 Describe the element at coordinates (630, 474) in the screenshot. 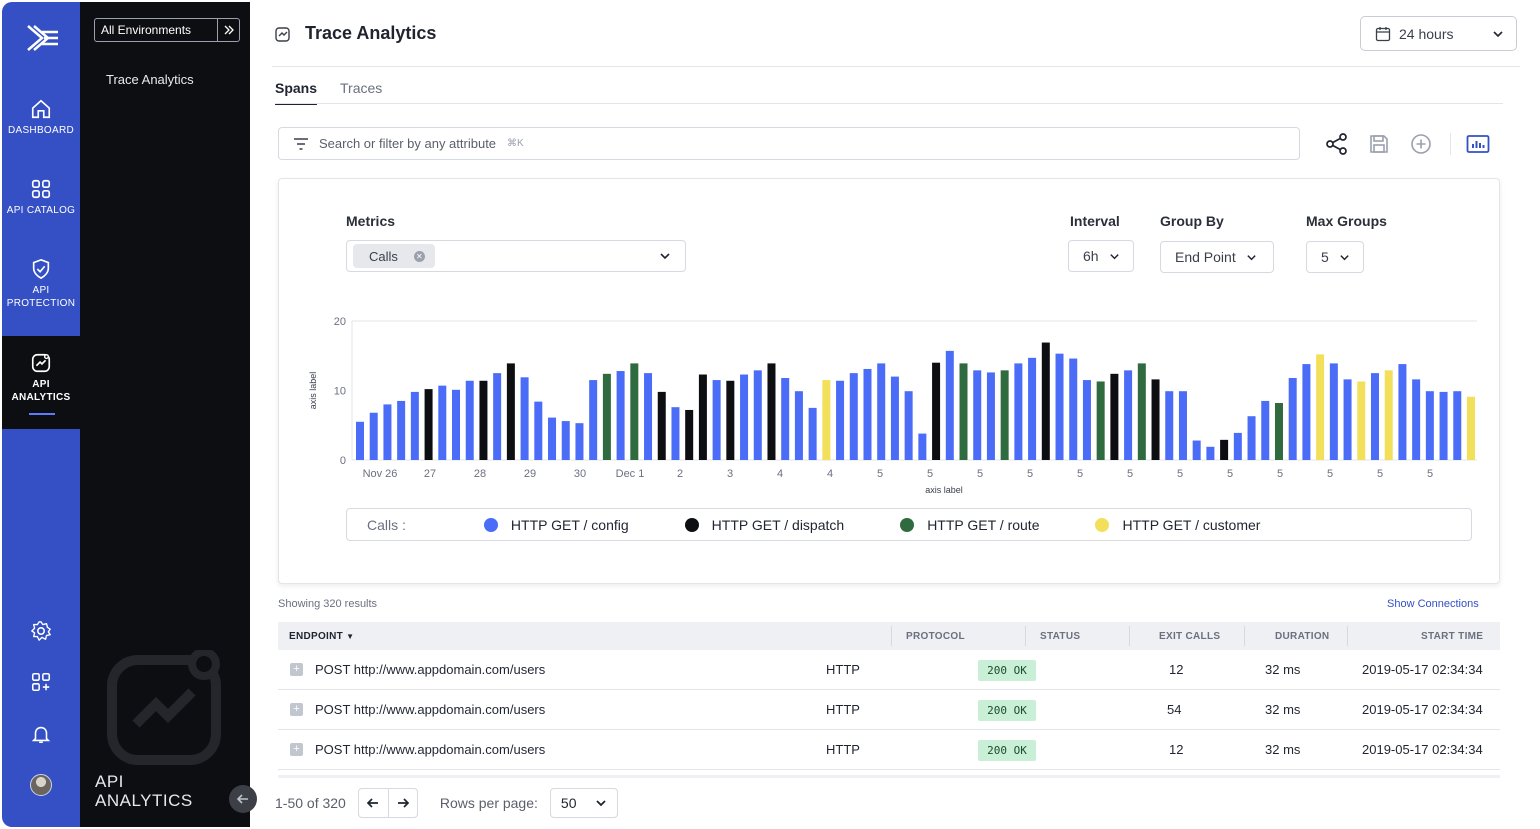

I see `x-tick-label: Dec 1` at that location.